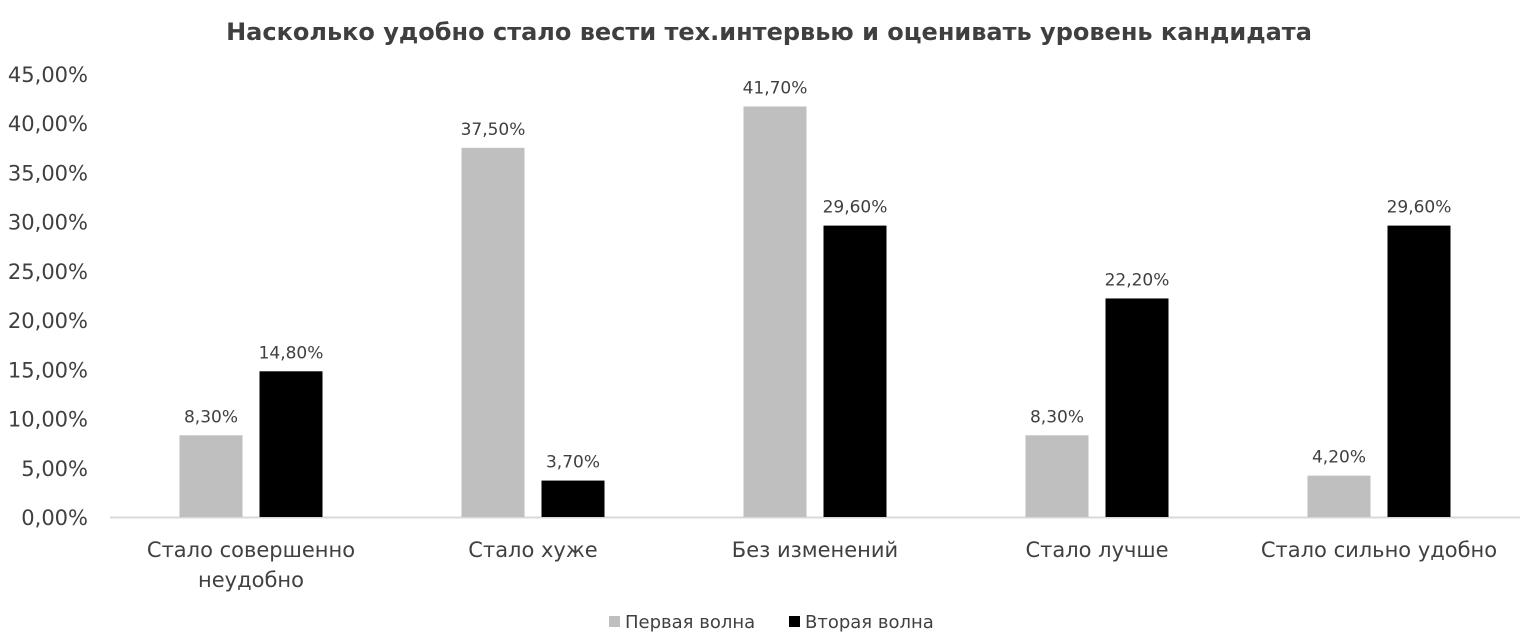 This screenshot has height=644, width=1536. What do you see at coordinates (48, 272) in the screenshot?
I see `y-tick-label: 25,00%` at bounding box center [48, 272].